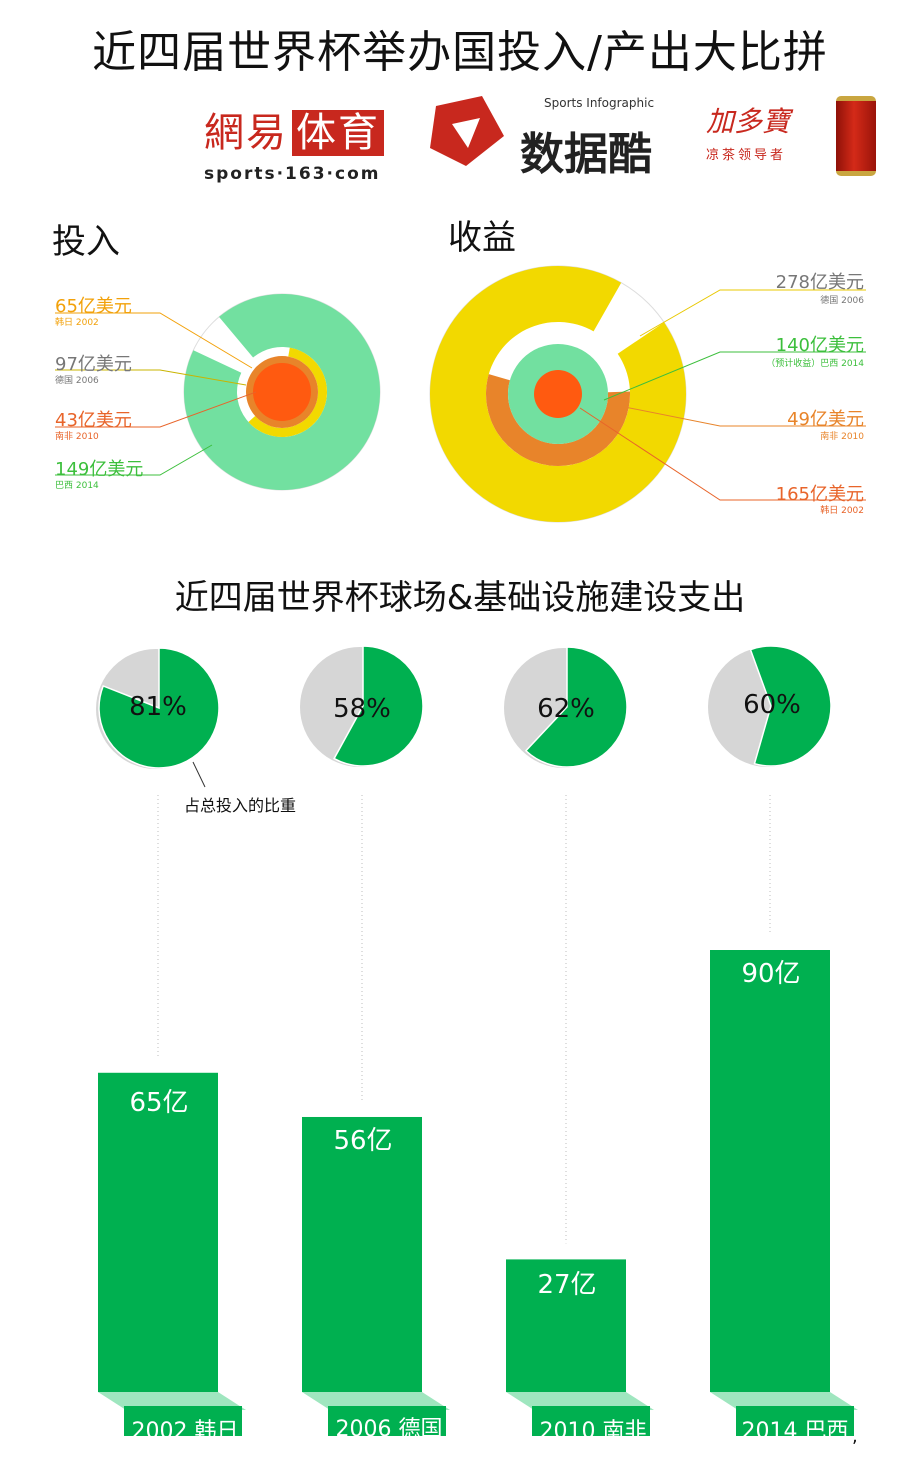 This screenshot has height=1472, width=920. What do you see at coordinates (819, 494) in the screenshot?
I see `revenue-label-value: 165亿美元` at bounding box center [819, 494].